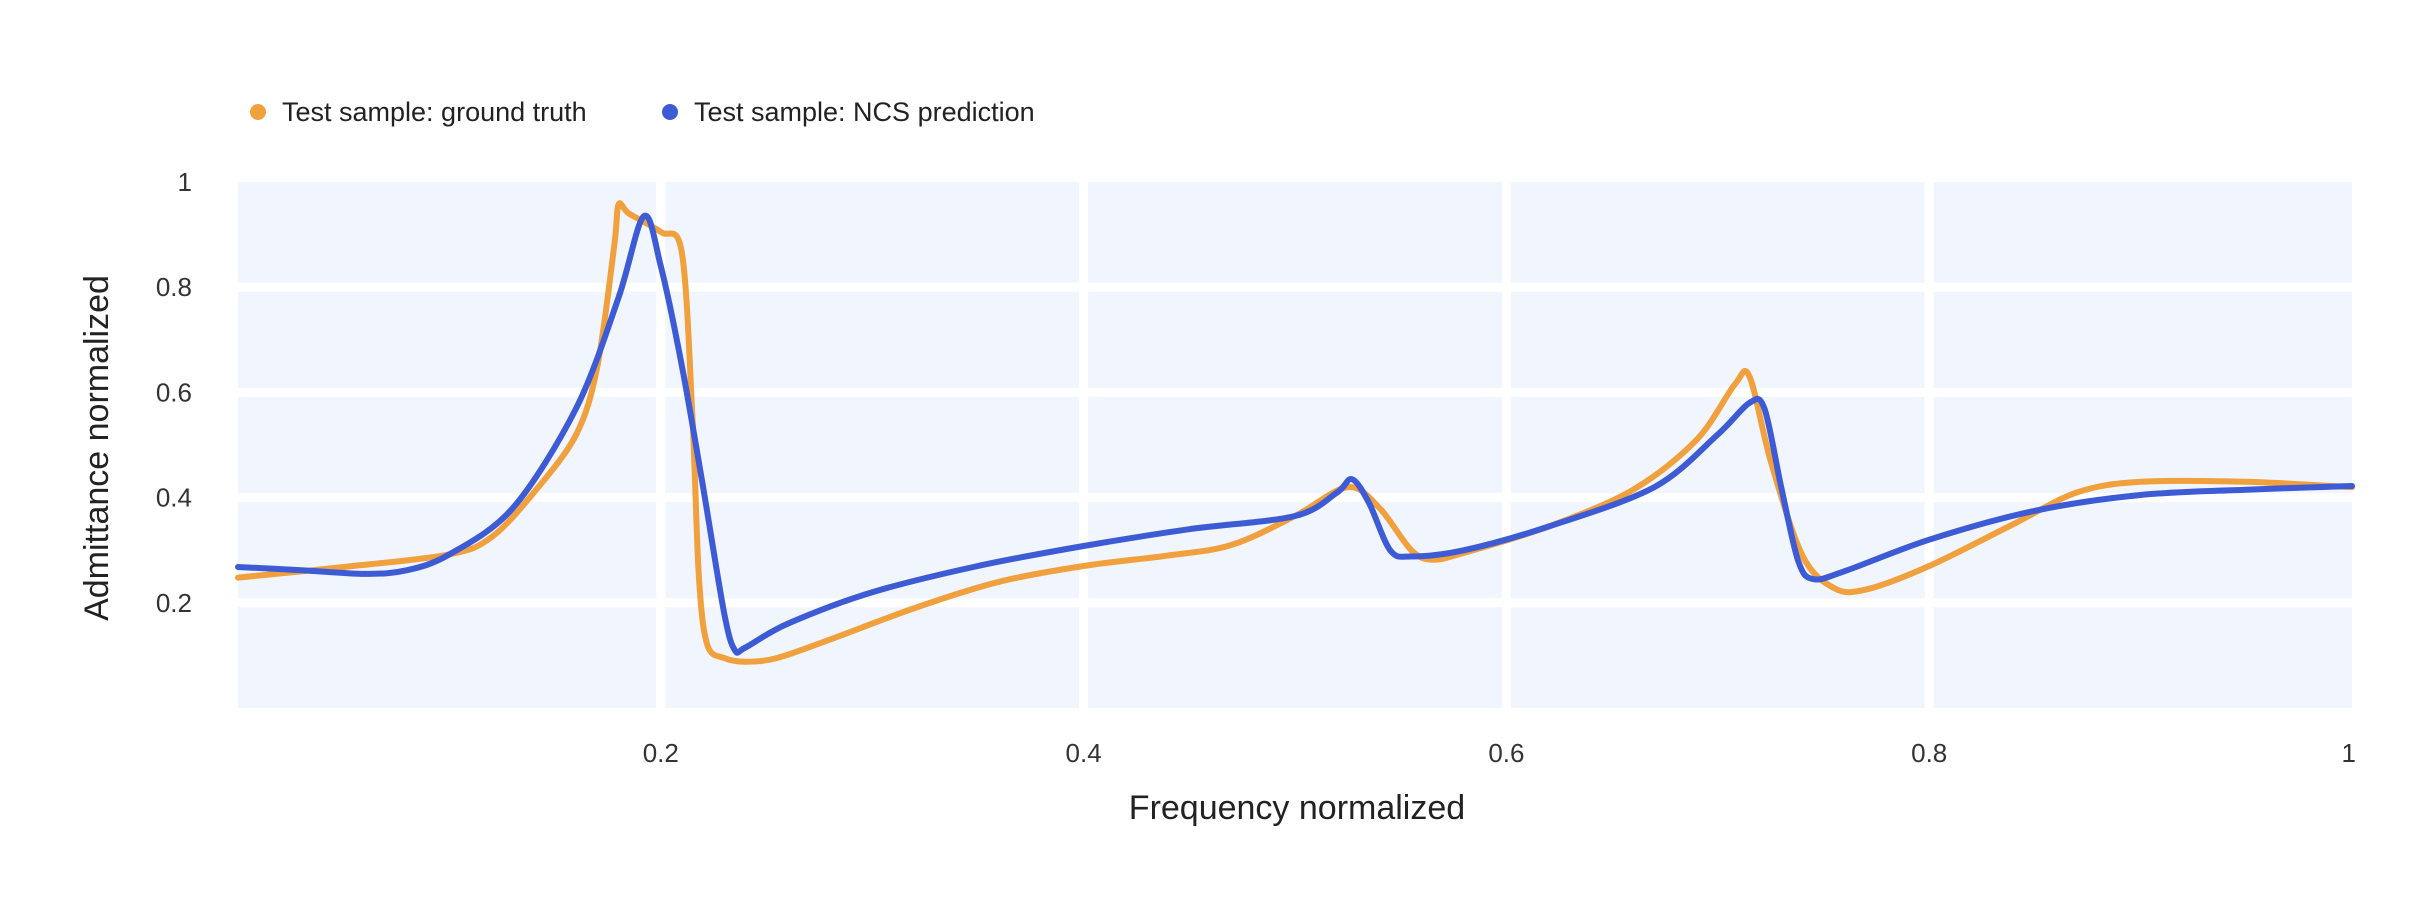 The width and height of the screenshot is (2418, 900). I want to click on x-tick-label: 1, so click(2349, 753).